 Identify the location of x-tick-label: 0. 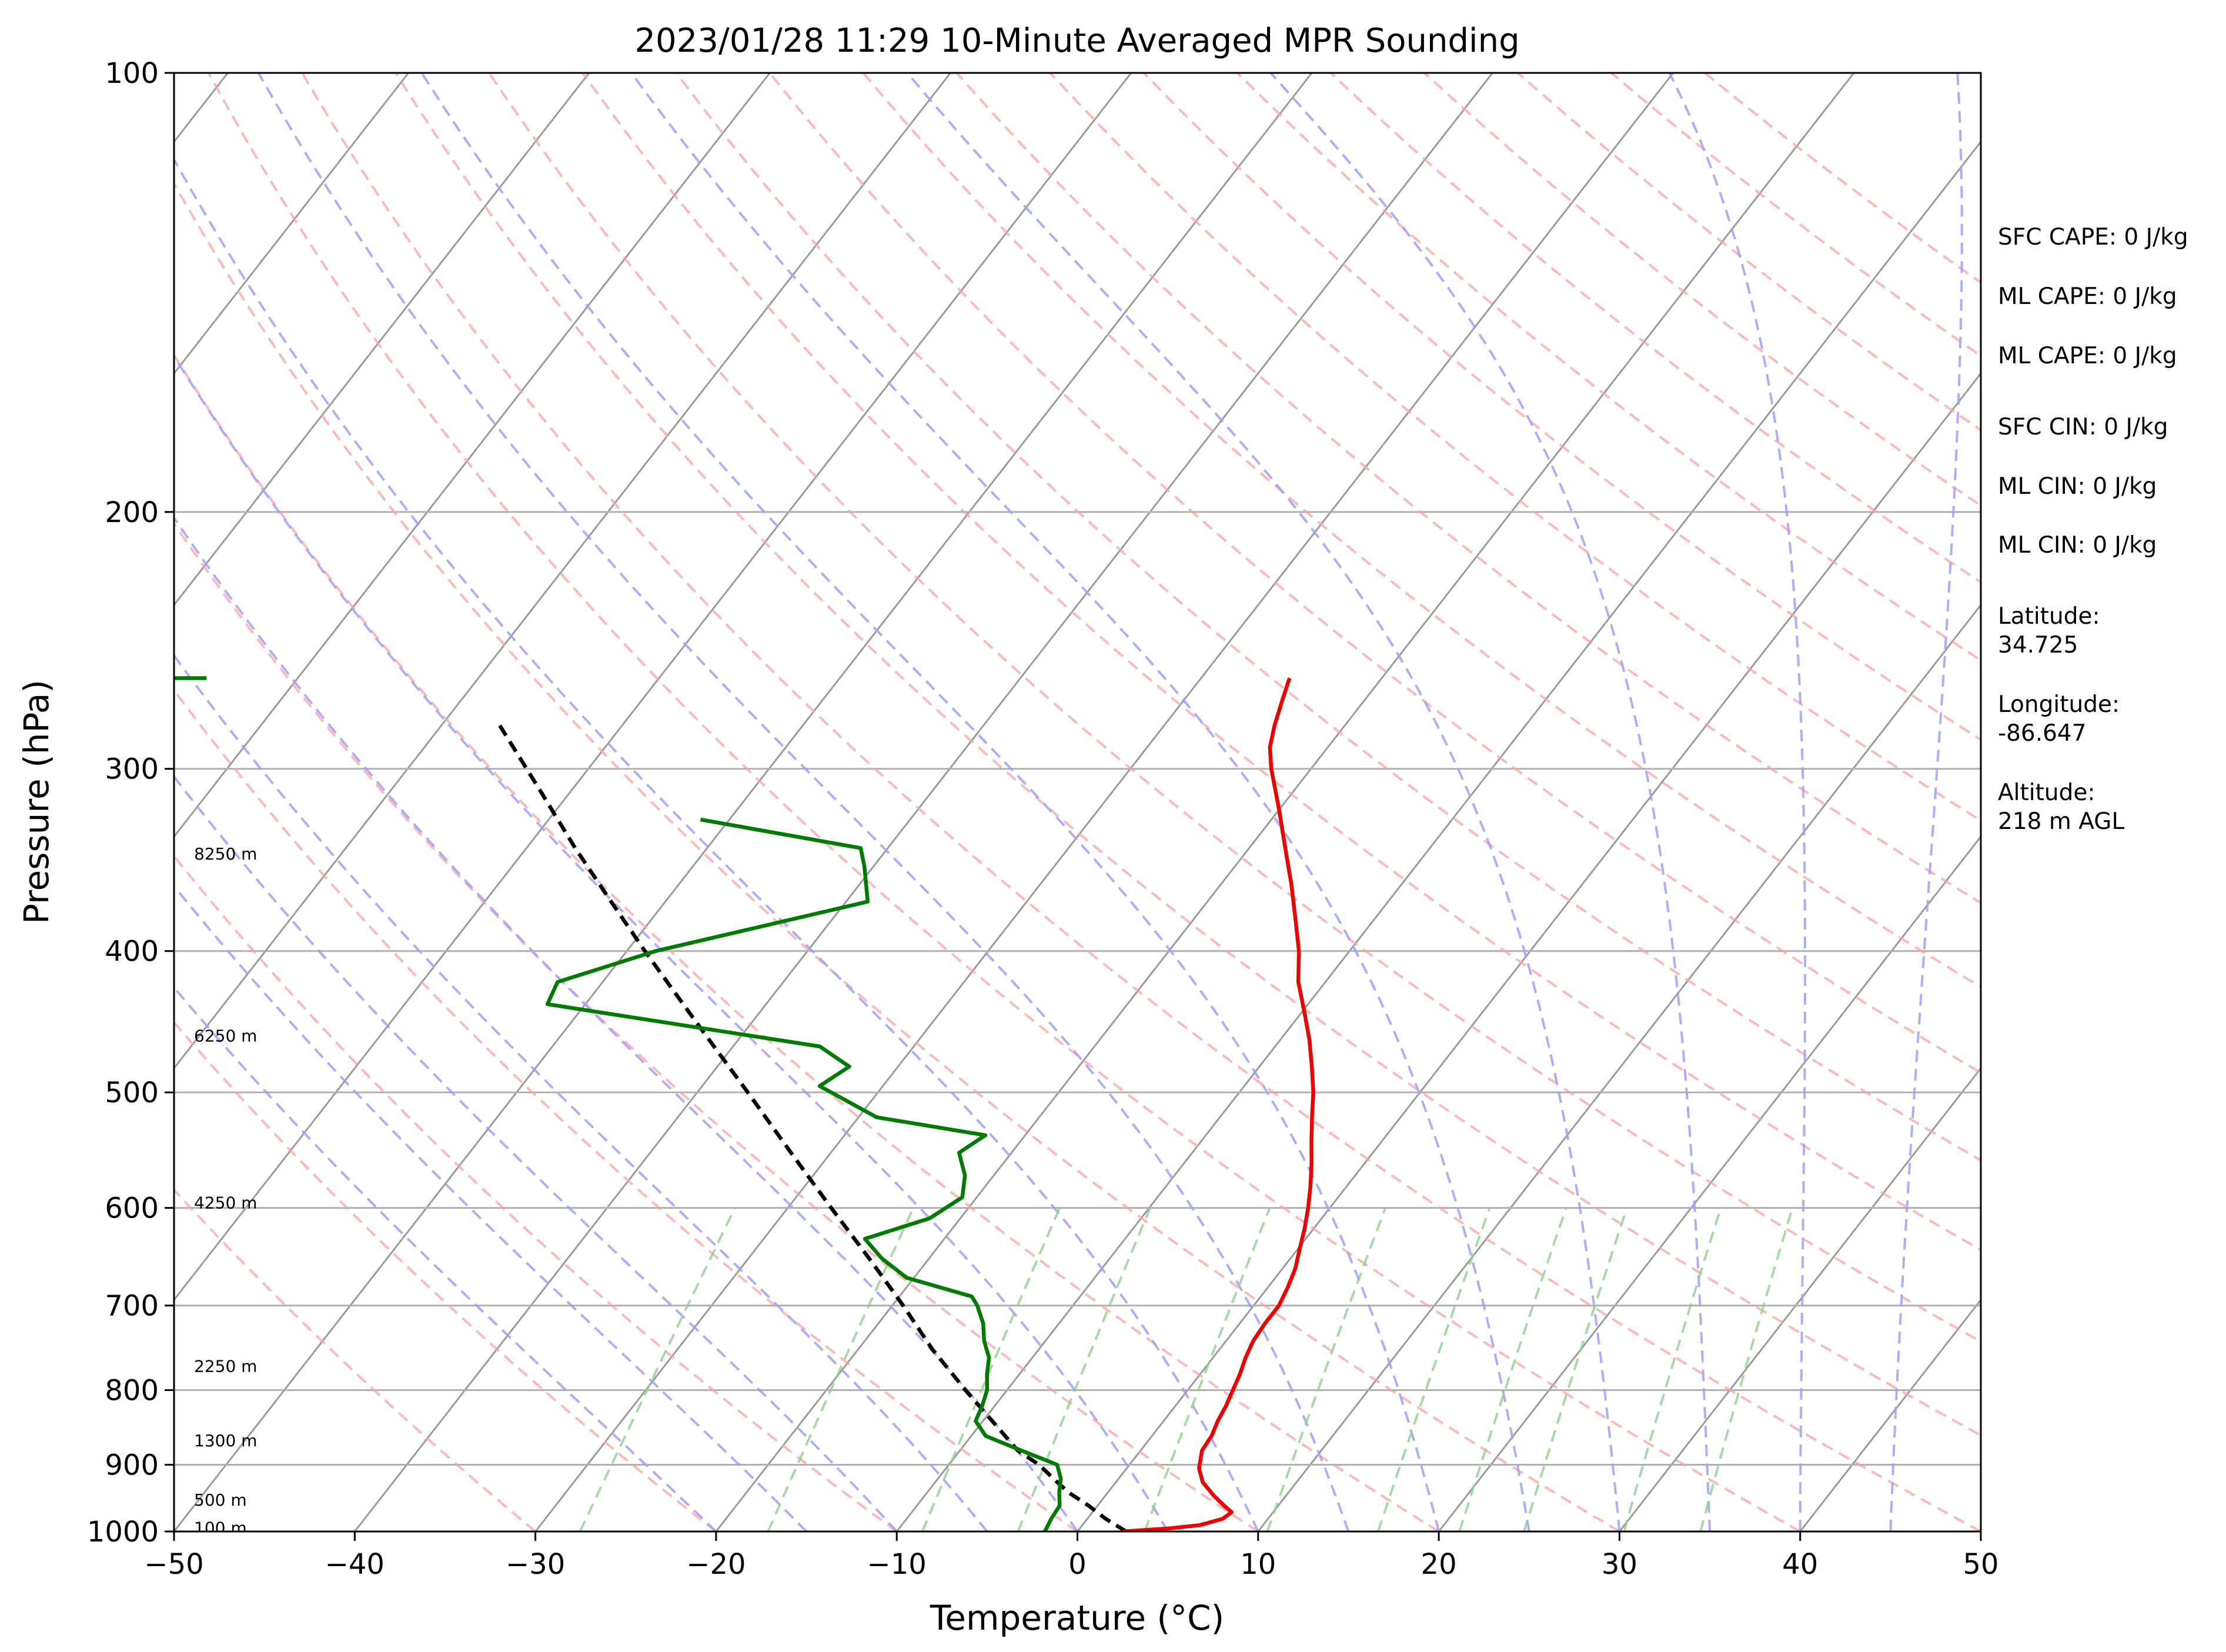
(1077, 1564).